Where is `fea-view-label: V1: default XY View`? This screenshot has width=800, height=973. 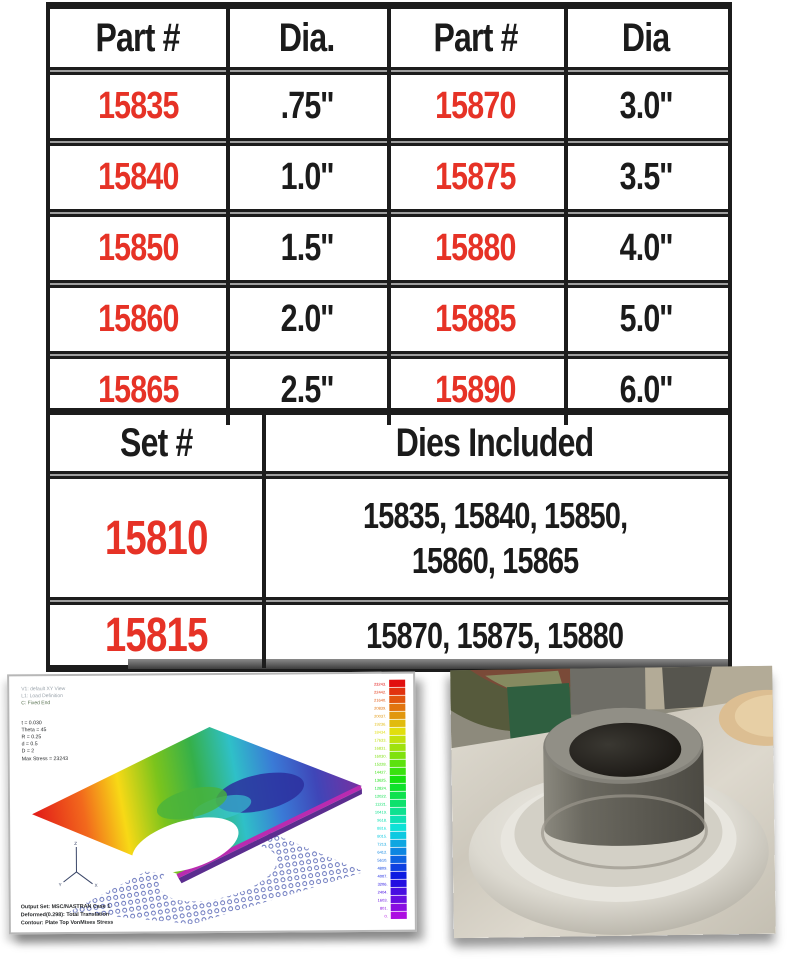 fea-view-label: V1: default XY View is located at coordinates (43, 689).